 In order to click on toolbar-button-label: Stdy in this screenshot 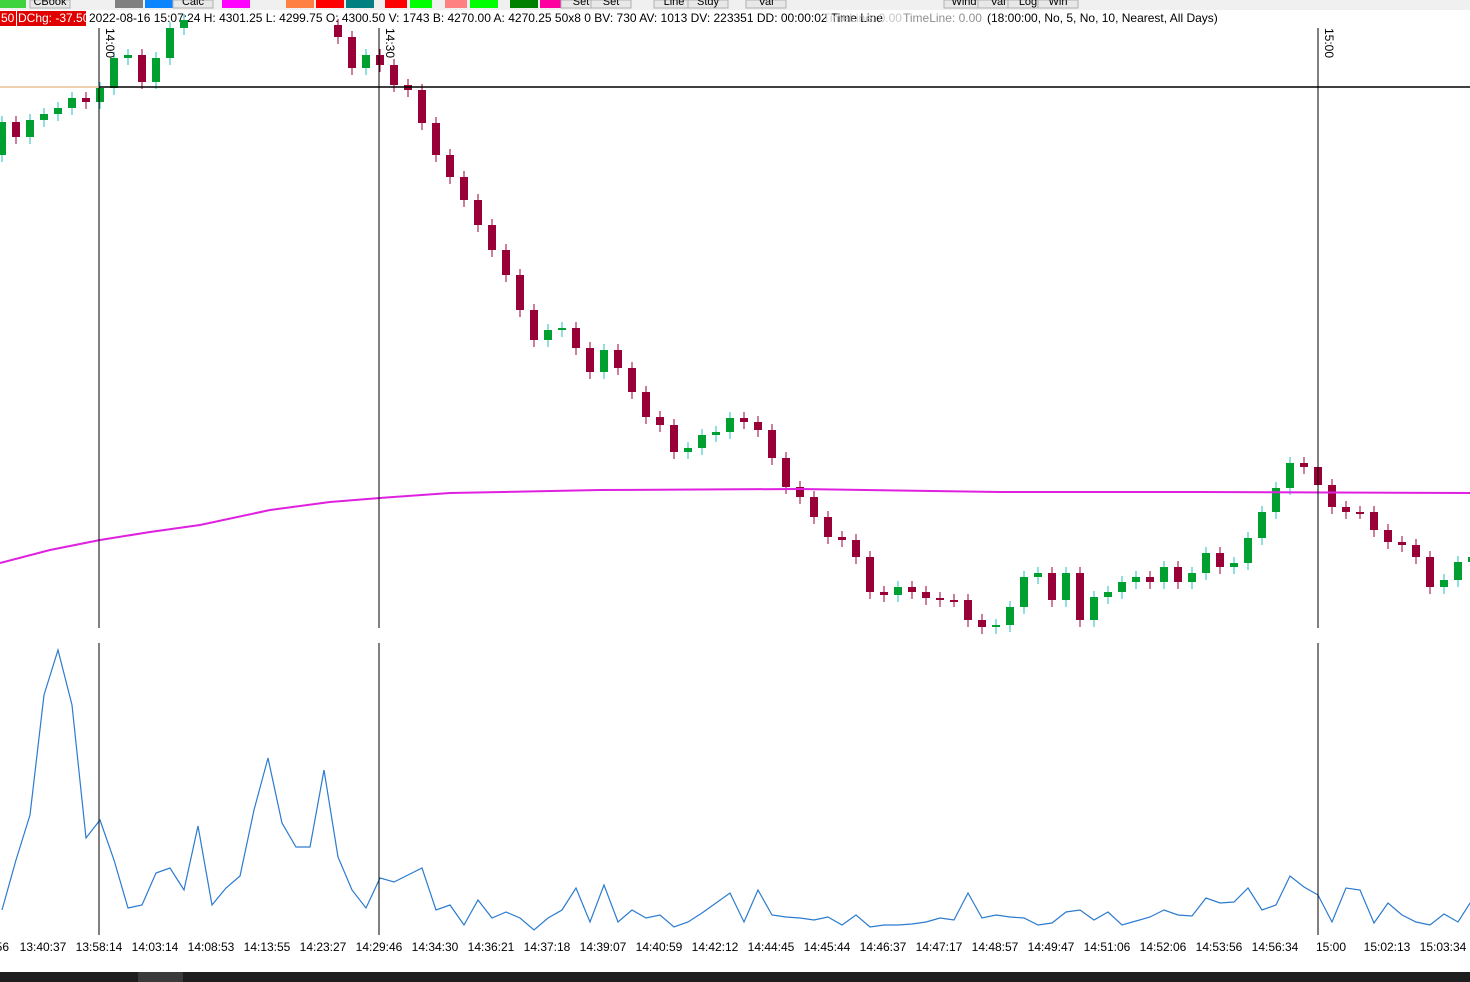, I will do `click(708, 4)`.